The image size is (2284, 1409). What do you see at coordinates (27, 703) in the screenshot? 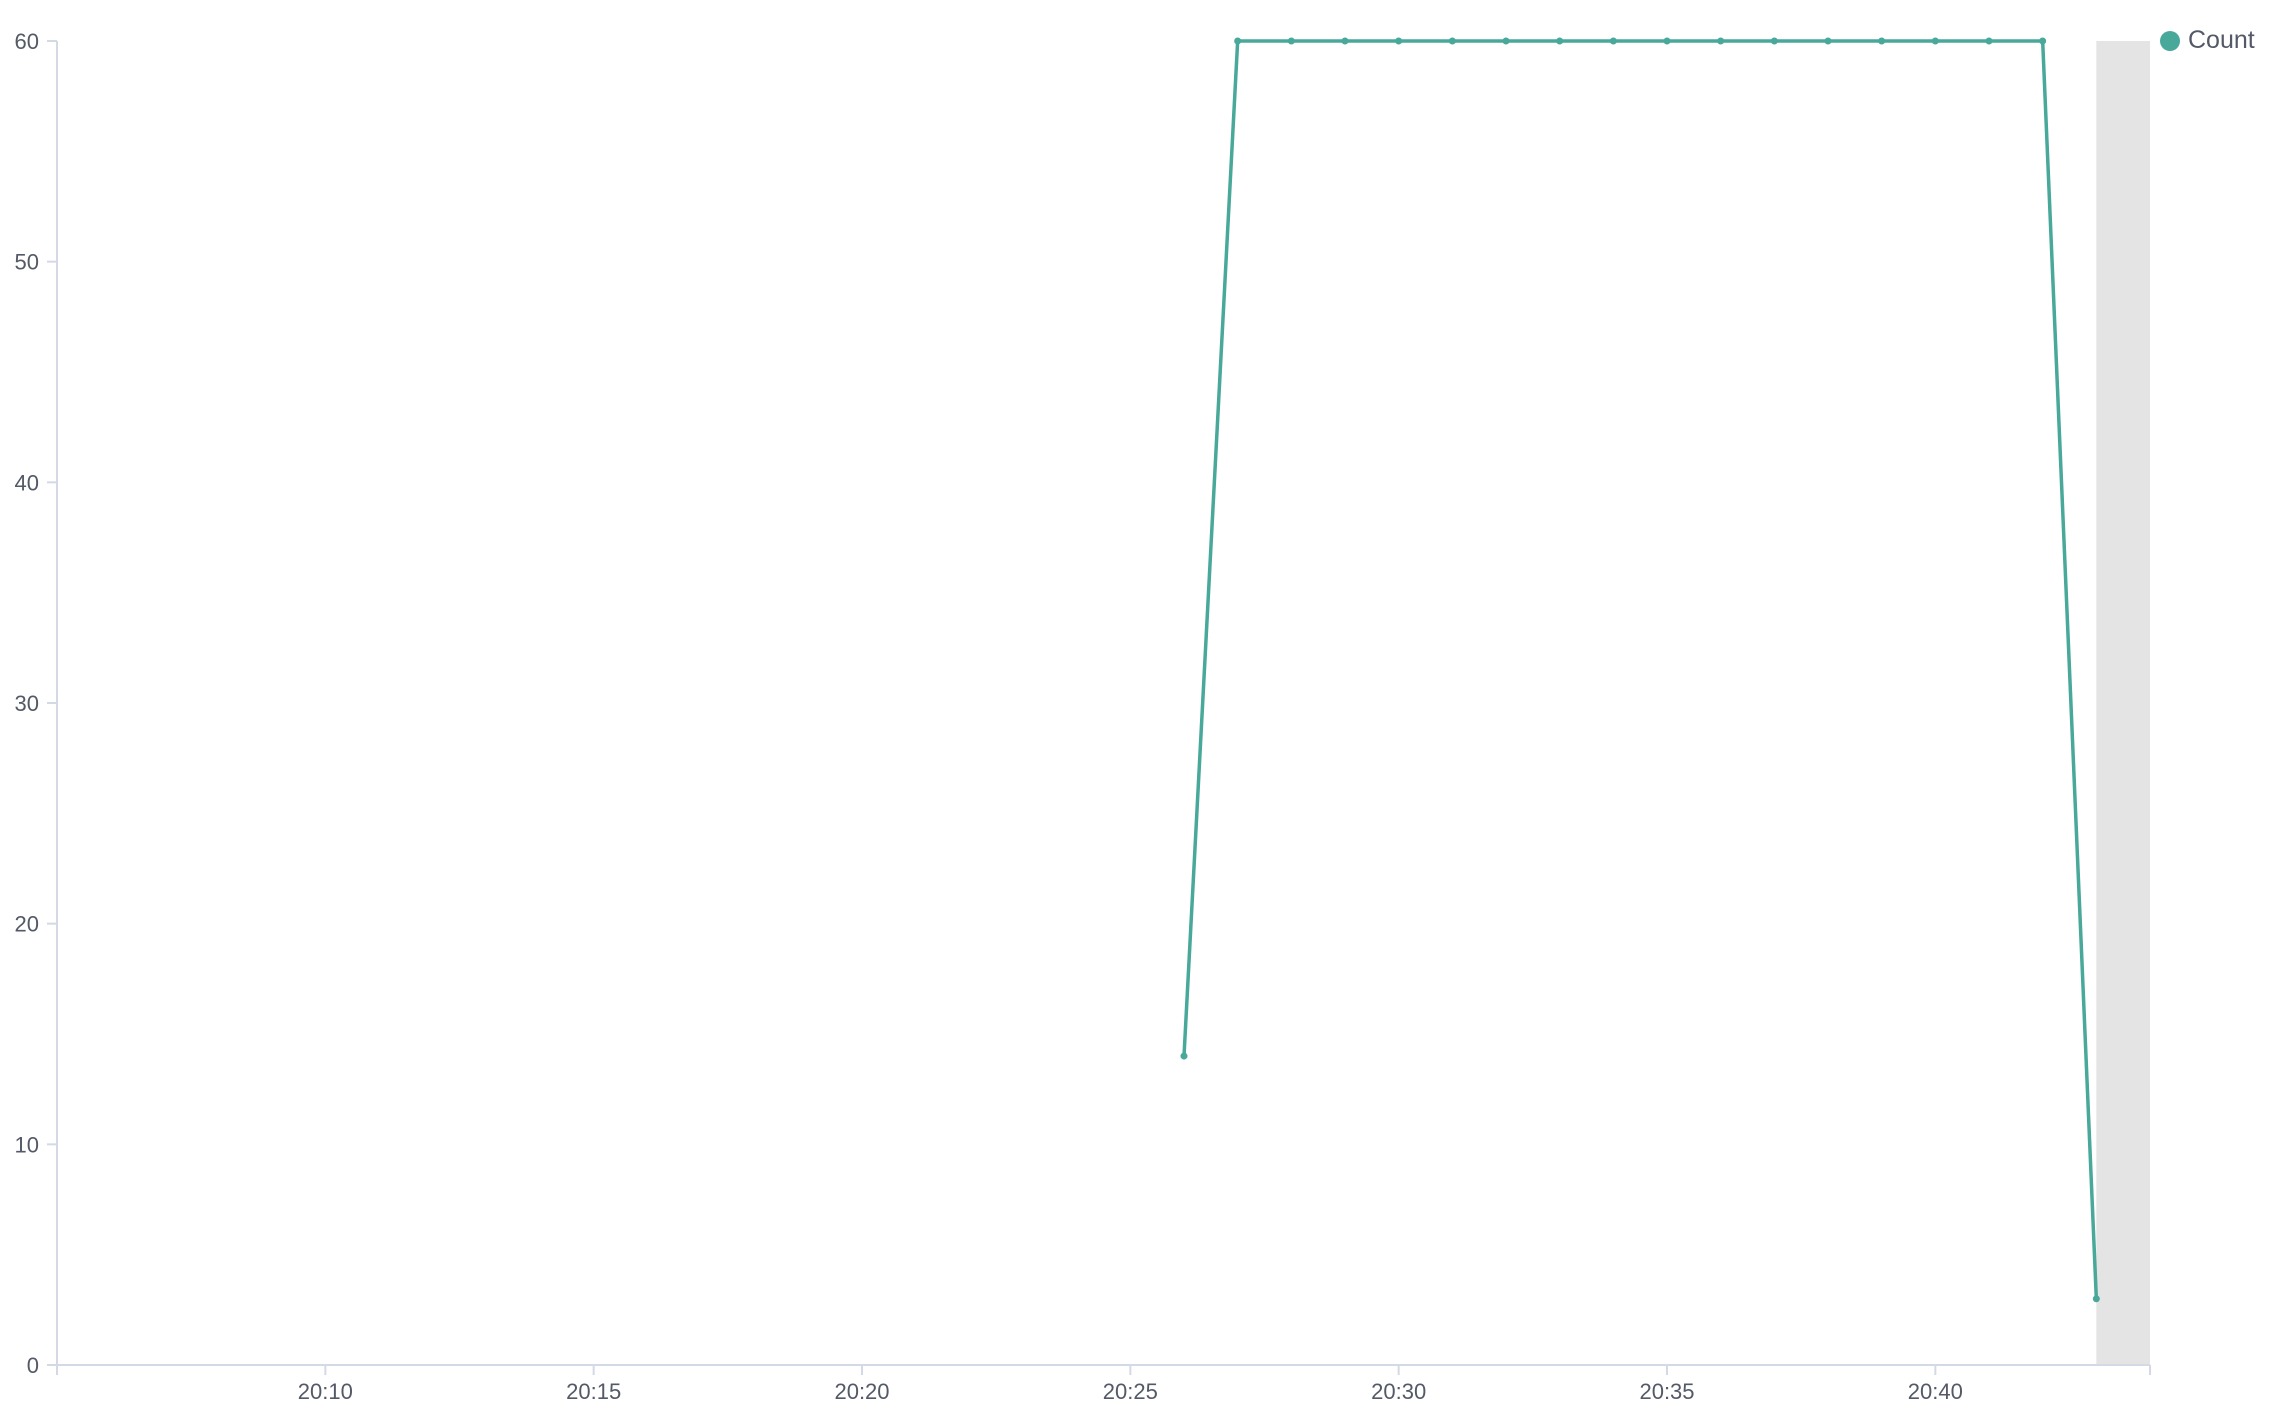
I see `y-tick-label: 30` at bounding box center [27, 703].